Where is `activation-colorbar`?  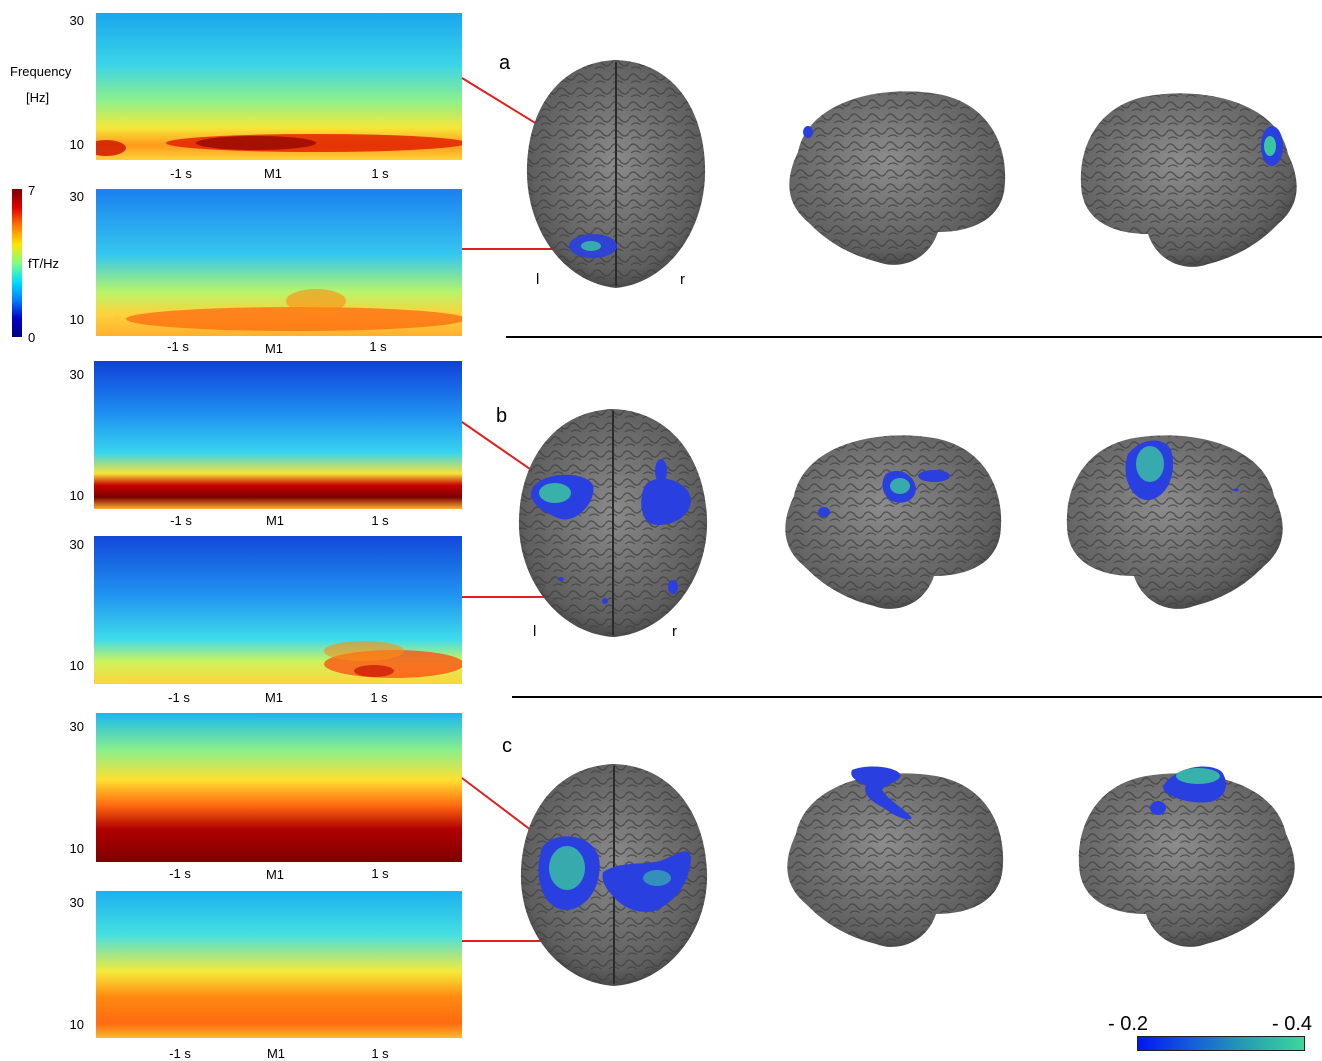
activation-colorbar is located at coordinates (1221, 1043).